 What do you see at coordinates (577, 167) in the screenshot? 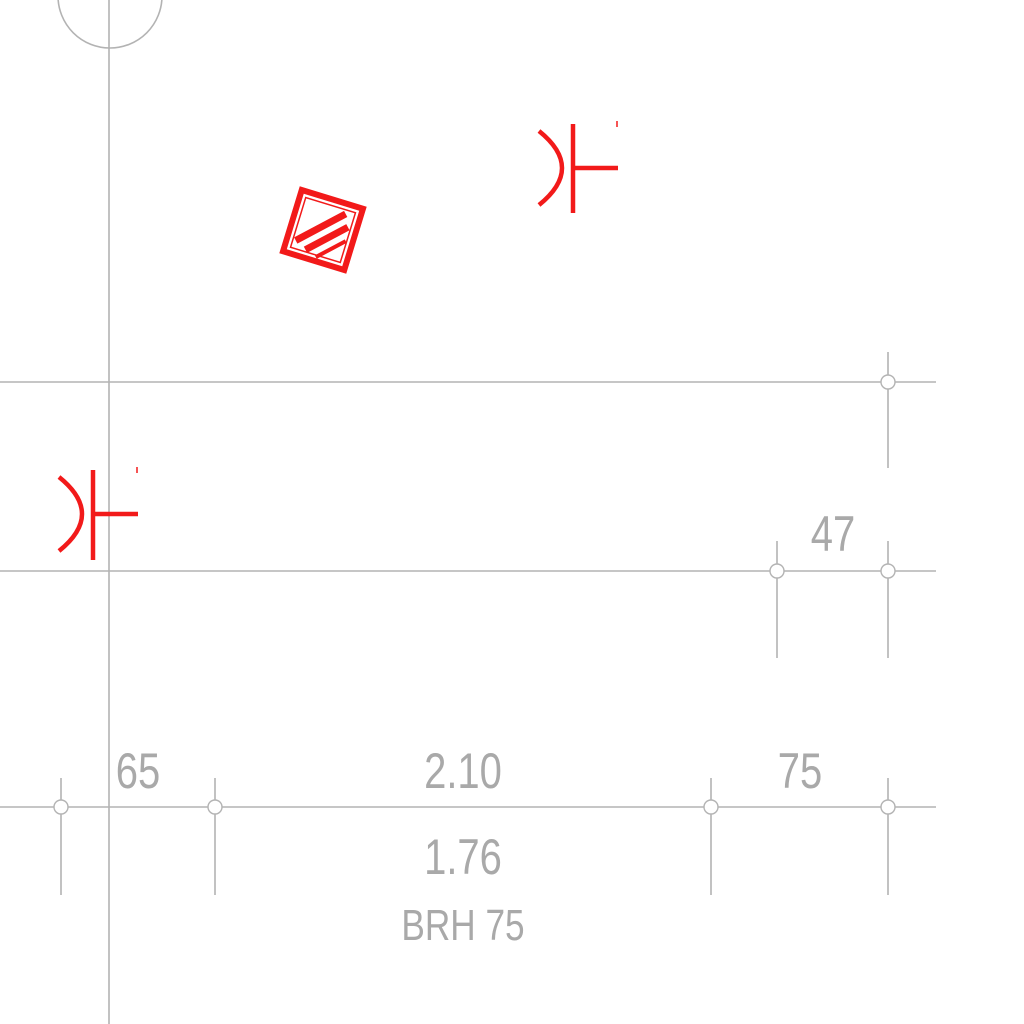
I see `socket-outlet-symbol-upper` at bounding box center [577, 167].